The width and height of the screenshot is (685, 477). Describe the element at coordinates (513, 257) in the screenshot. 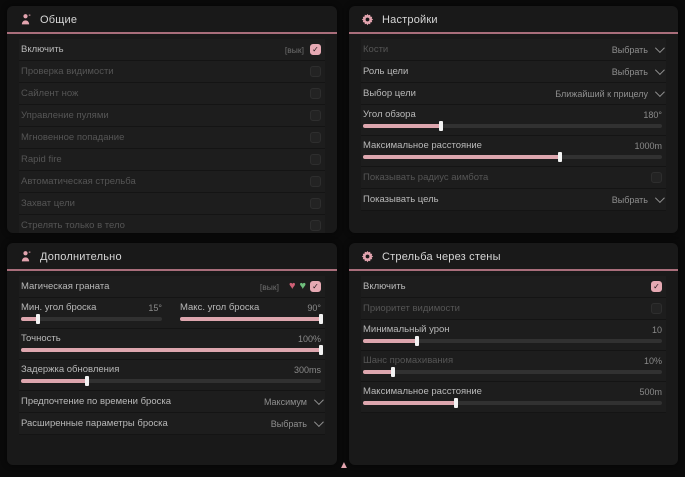

I see `panel-wallshoot-header: Стрельба через стены` at that location.